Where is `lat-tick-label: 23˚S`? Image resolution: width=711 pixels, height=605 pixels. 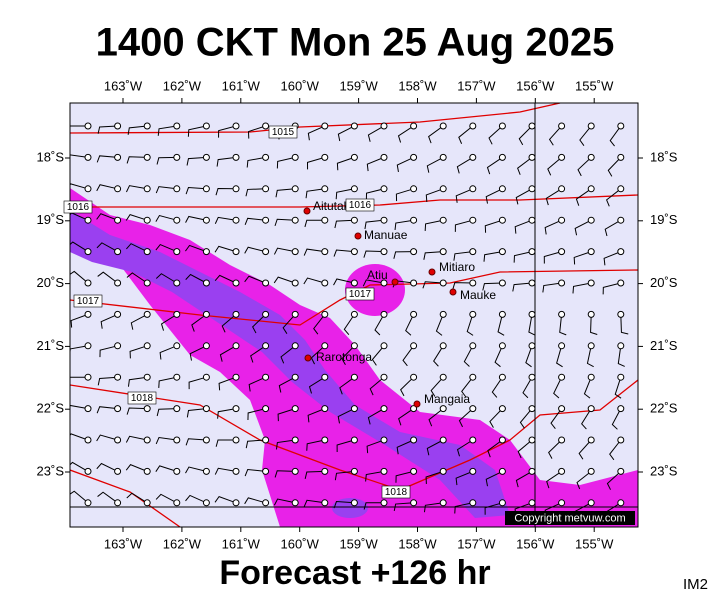
lat-tick-label: 23˚S is located at coordinates (664, 470).